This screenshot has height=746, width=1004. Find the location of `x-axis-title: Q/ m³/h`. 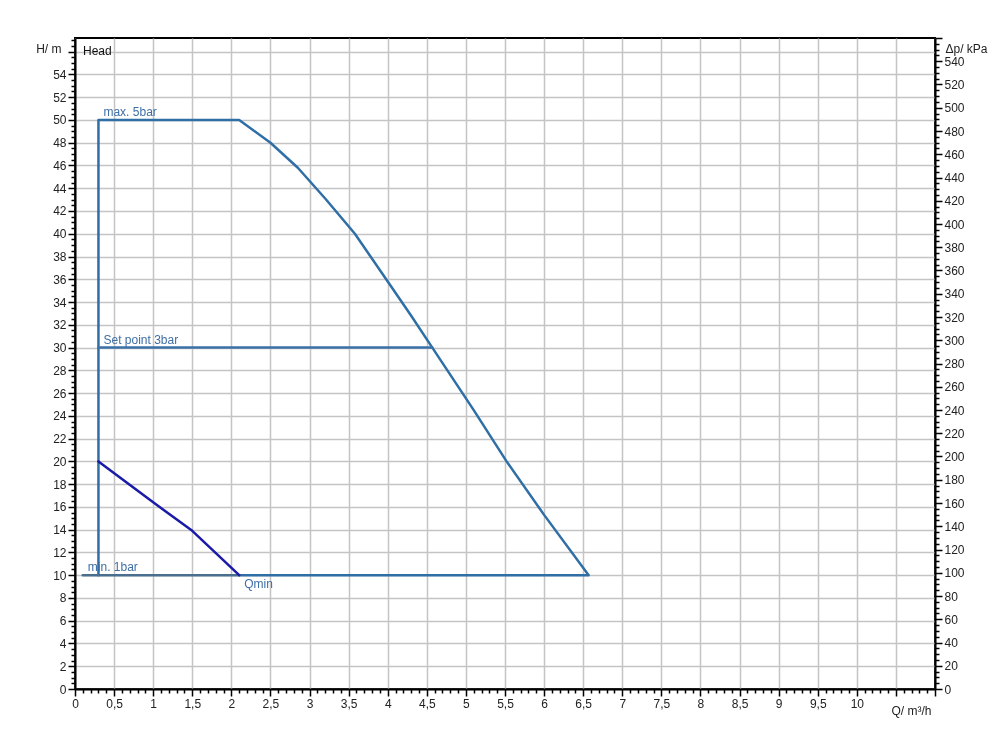

x-axis-title: Q/ m³/h is located at coordinates (911, 710).